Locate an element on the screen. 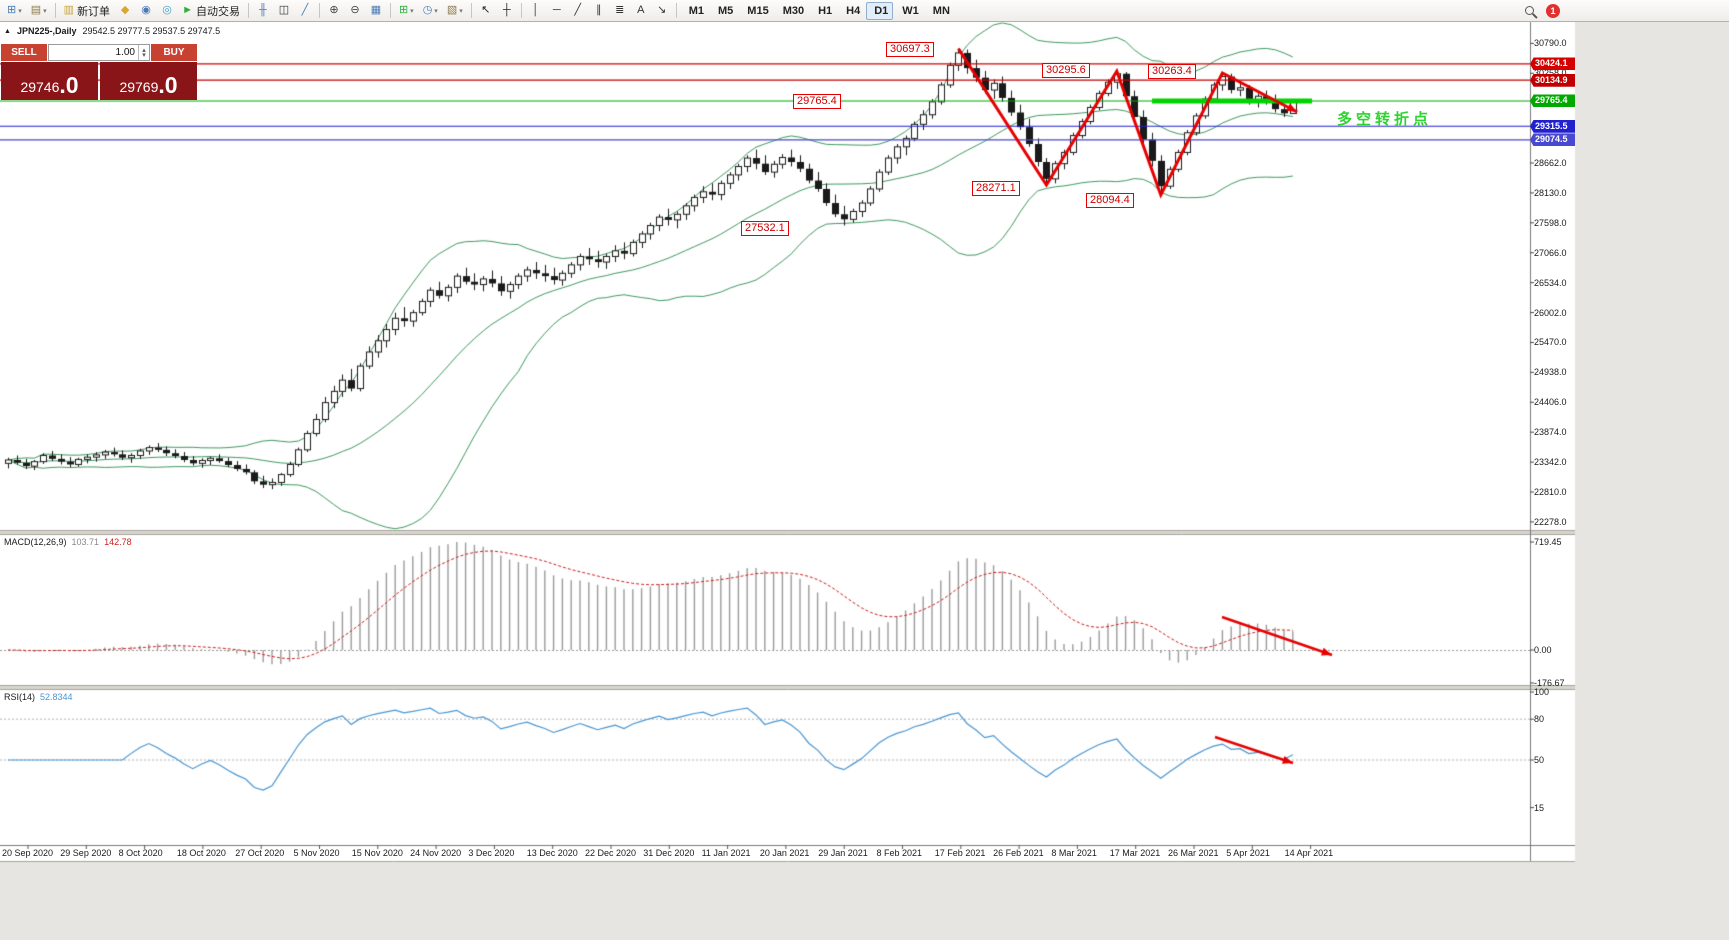 The image size is (1729, 940). toolbar-button-label: W1 is located at coordinates (910, 10).